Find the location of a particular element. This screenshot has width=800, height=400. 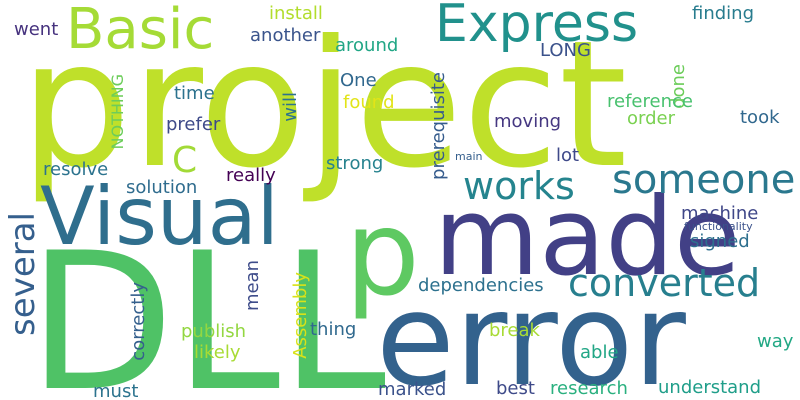

word-reference: reference is located at coordinates (650, 101).